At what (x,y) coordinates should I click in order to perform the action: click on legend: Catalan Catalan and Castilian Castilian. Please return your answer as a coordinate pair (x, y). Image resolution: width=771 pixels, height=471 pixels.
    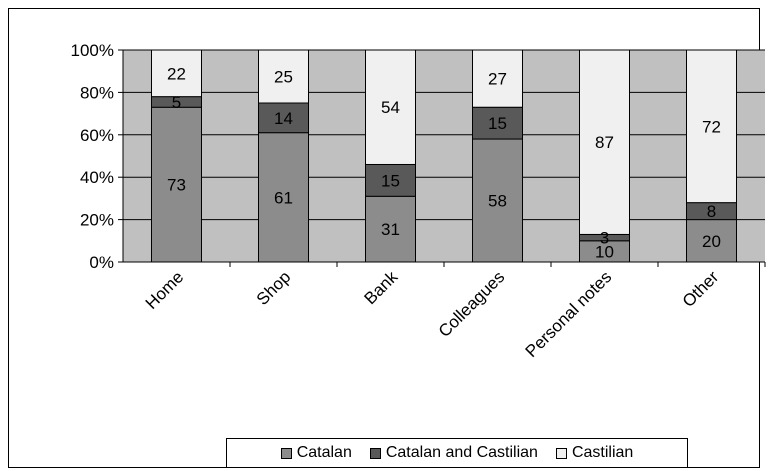
    Looking at the image, I should click on (457, 453).